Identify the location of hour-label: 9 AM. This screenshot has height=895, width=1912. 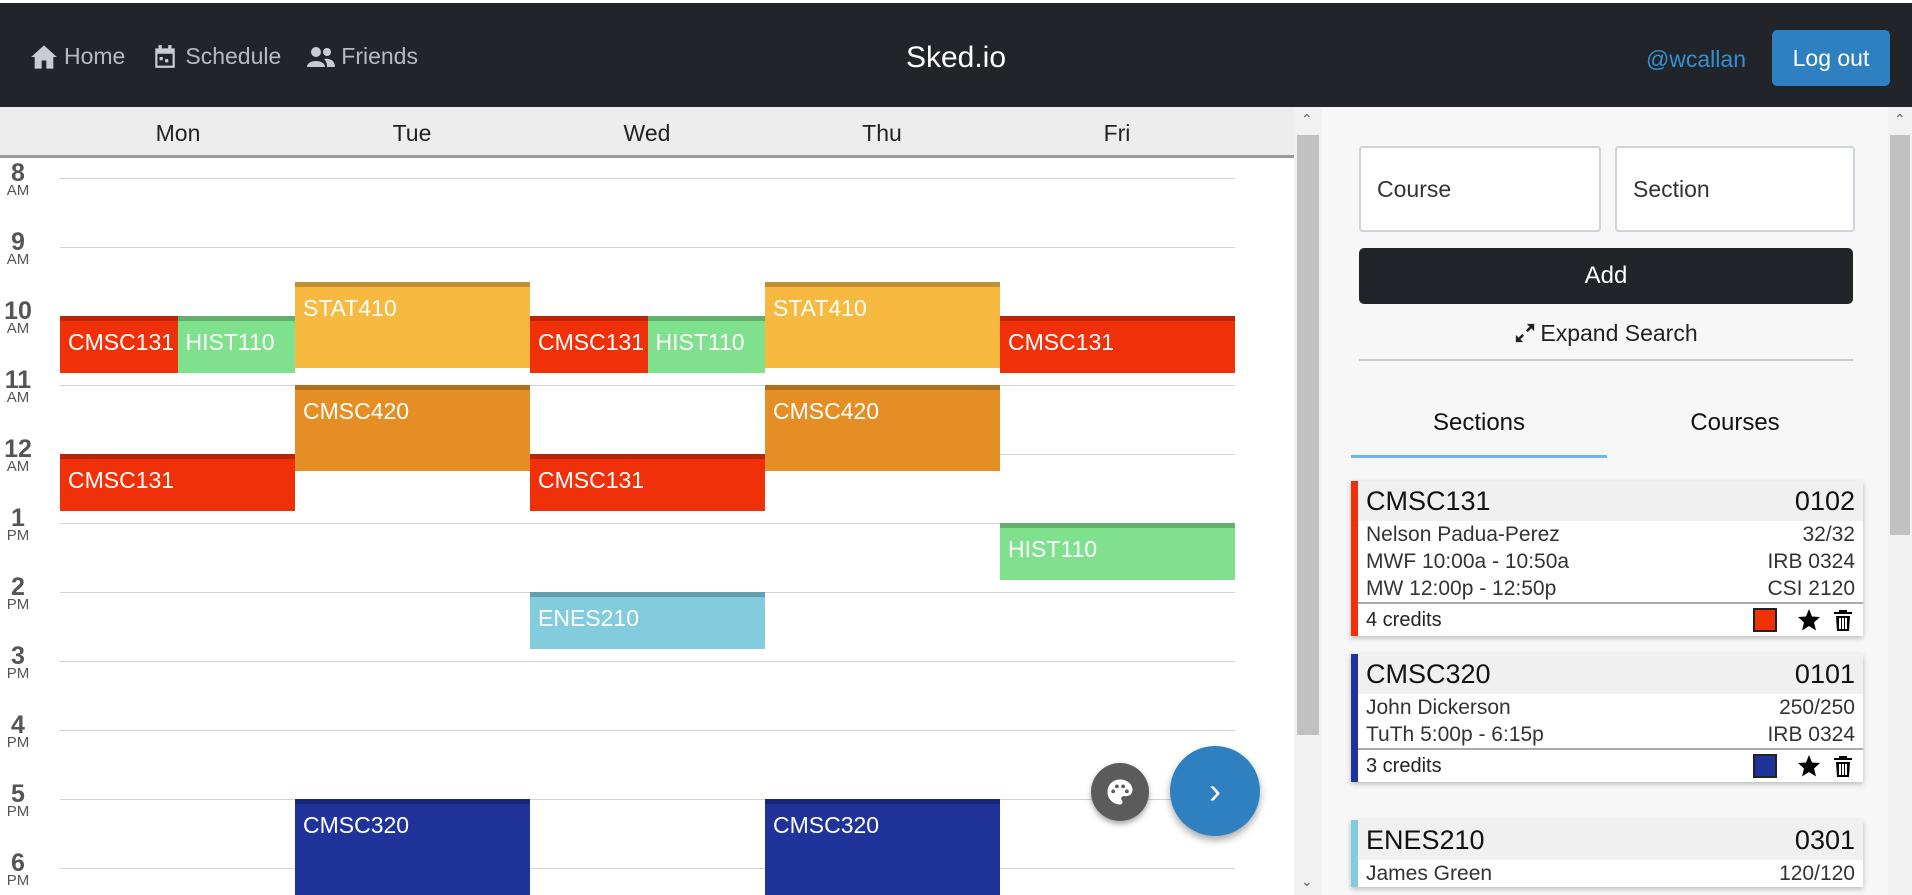
(18, 248).